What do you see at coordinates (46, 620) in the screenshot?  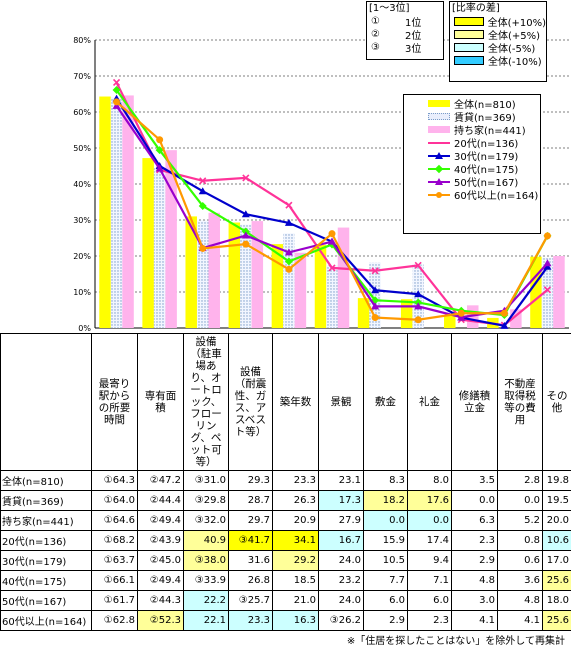 I see `row-label: 60代以上(n=164)` at bounding box center [46, 620].